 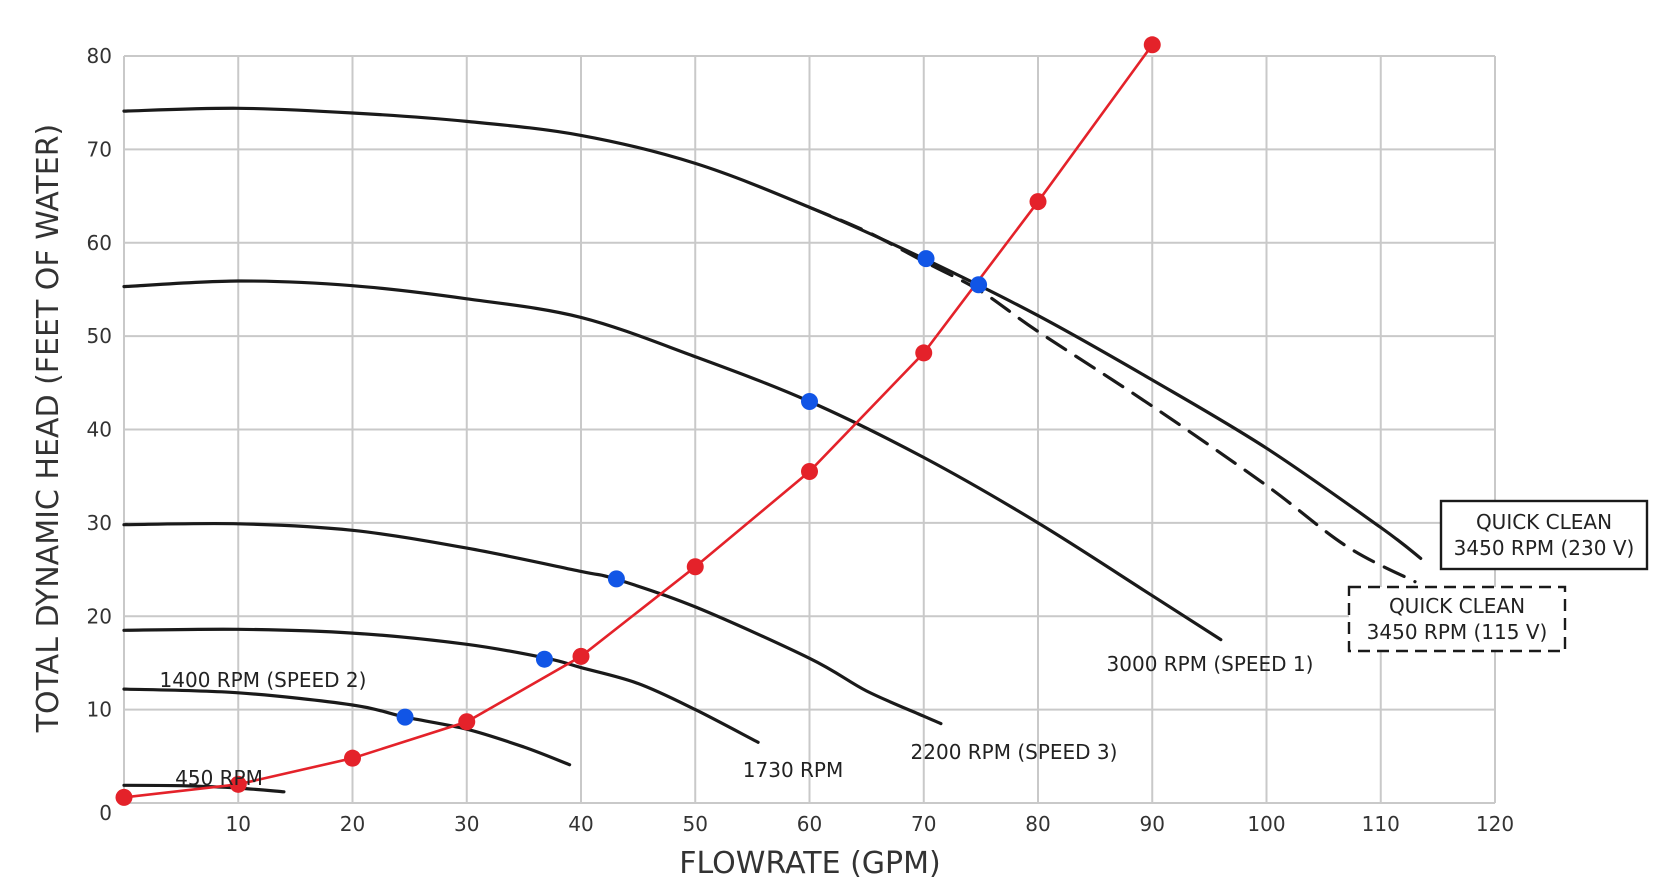 I want to click on y-tick-labels: 0 10 20 30 40 50 60 70 80, so click(x=99, y=434).